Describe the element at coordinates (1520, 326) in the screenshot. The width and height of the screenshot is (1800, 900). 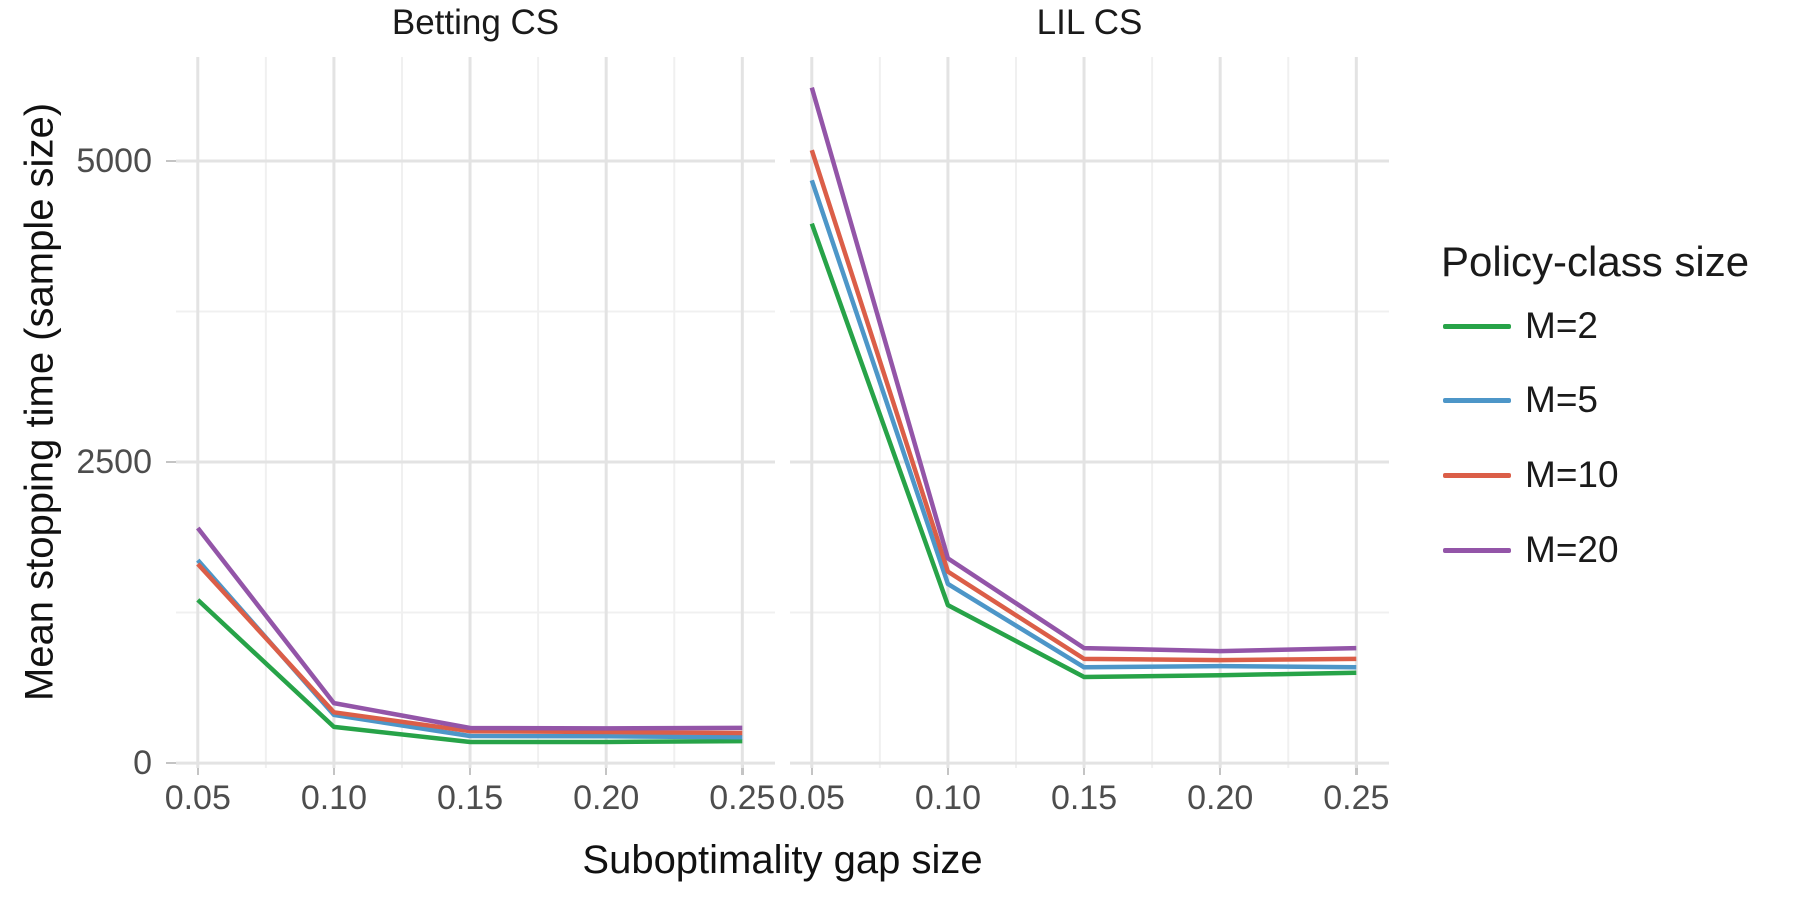
I see `legend-item-m2: M=2` at that location.